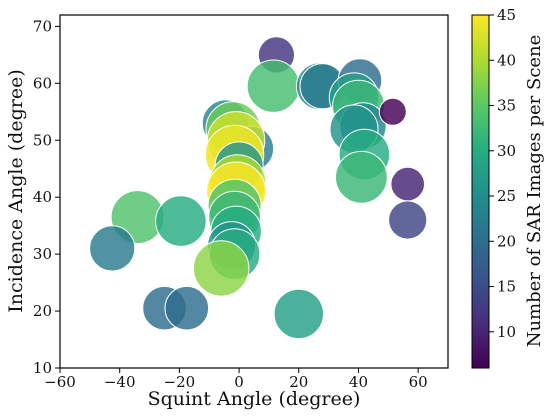 The width and height of the screenshot is (550, 417). I want to click on colorbar-tick-label: 45, so click(506, 15).